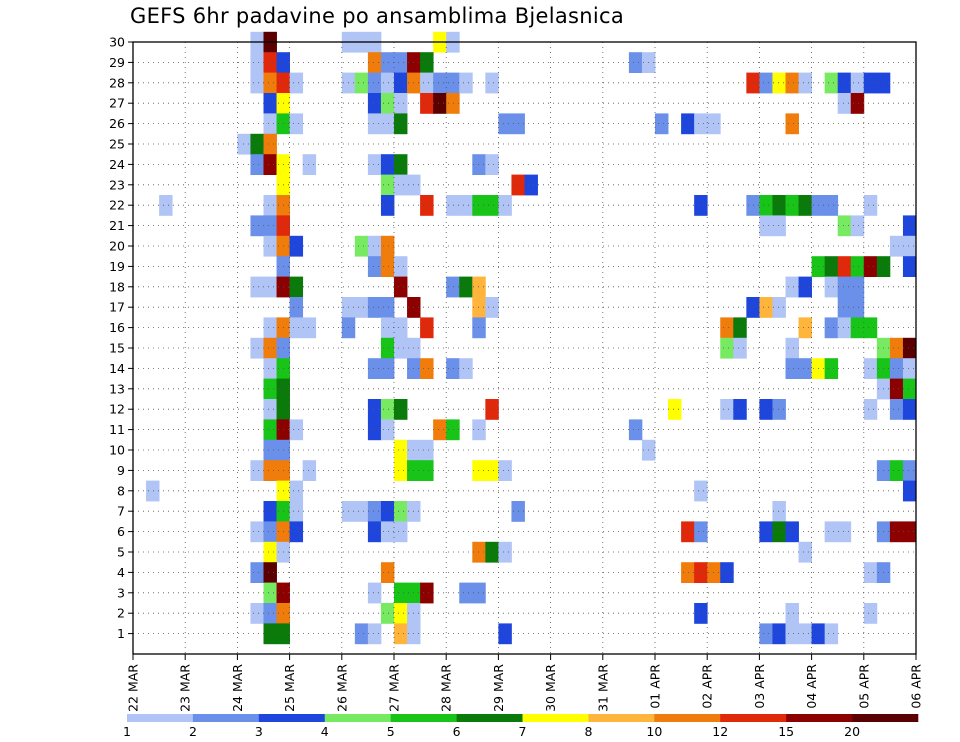 This screenshot has width=960, height=742. Describe the element at coordinates (237, 688) in the screenshot. I see `x-tick-label: 24 MAR` at that location.